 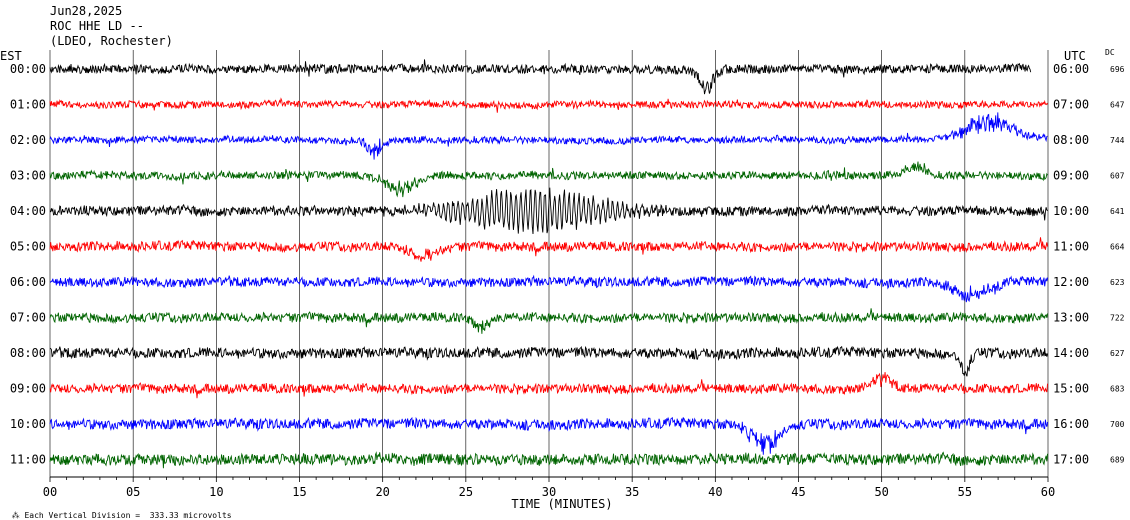 What do you see at coordinates (1117, 389) in the screenshot?
I see `dc-value-09:00: 683` at bounding box center [1117, 389].